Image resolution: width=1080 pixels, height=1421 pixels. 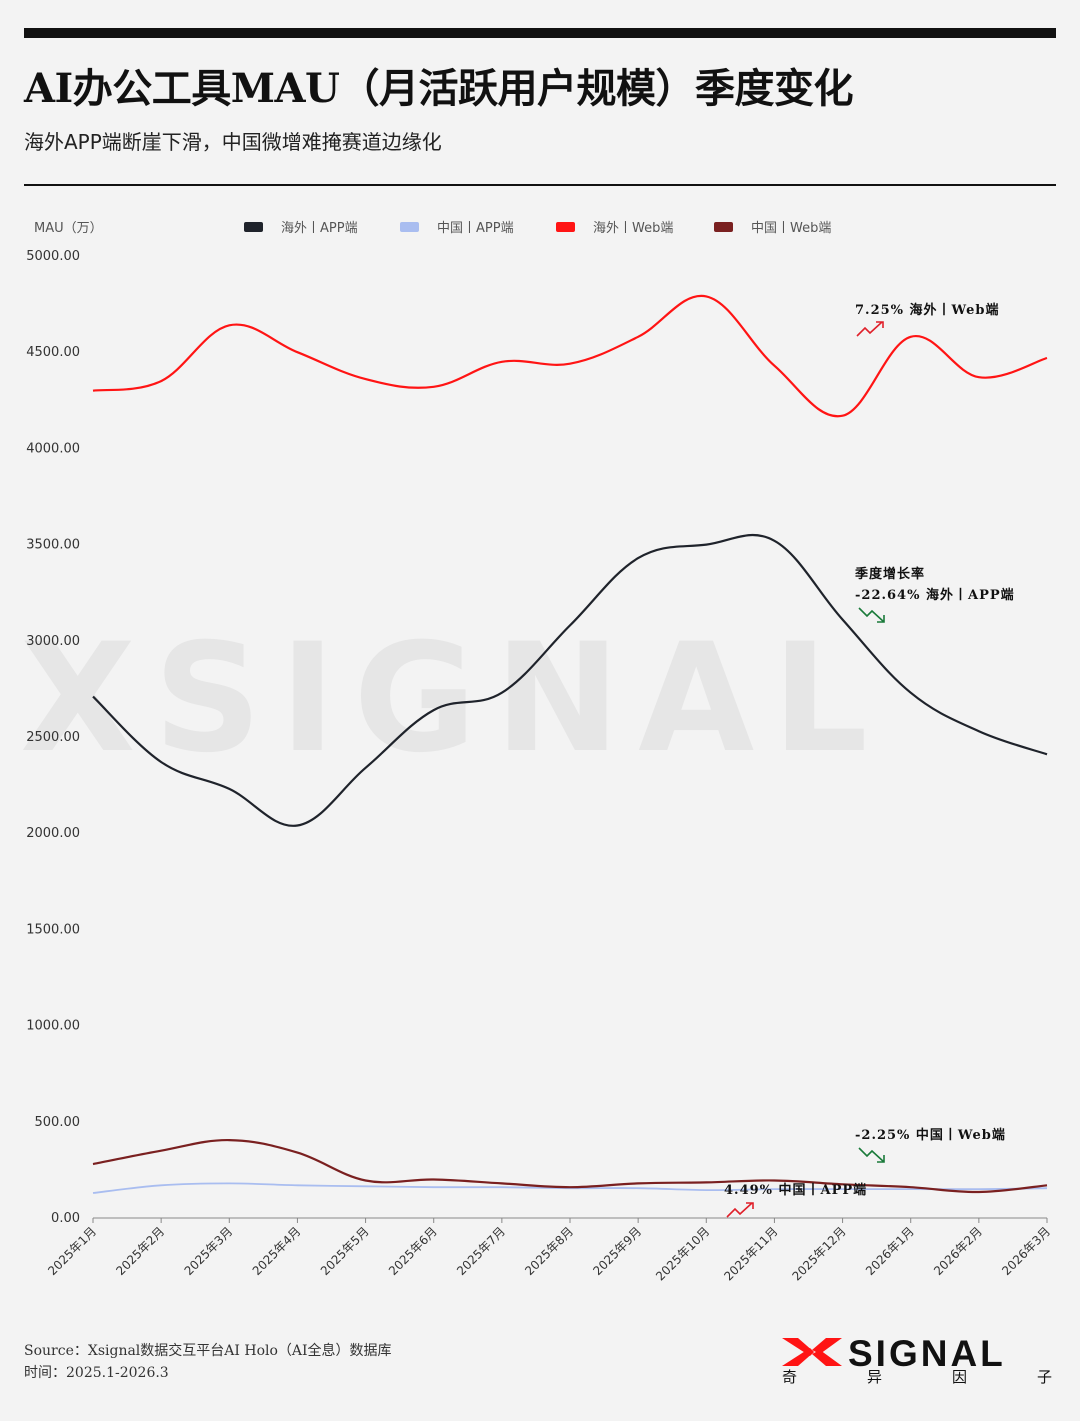 What do you see at coordinates (53, 448) in the screenshot?
I see `y-tick-label: 4000.00` at bounding box center [53, 448].